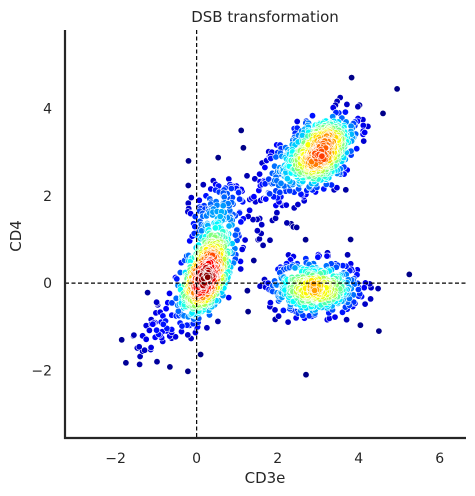 The height and width of the screenshot is (496, 475). Describe the element at coordinates (47, 110) in the screenshot. I see `y-tick-label: 4` at that location.